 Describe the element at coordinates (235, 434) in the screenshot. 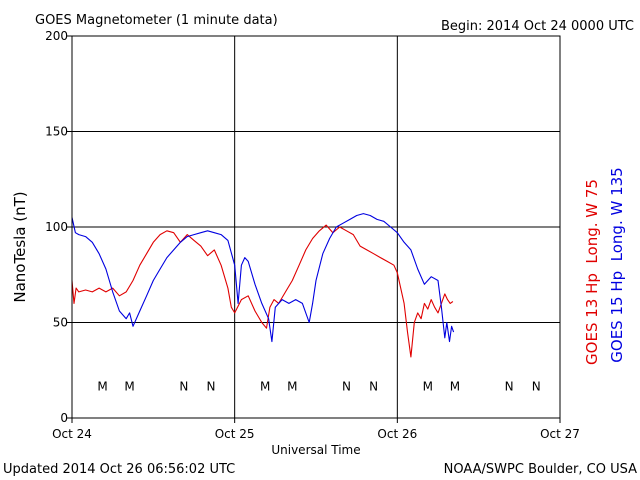

I see `x-tick-label: Oct 25` at that location.